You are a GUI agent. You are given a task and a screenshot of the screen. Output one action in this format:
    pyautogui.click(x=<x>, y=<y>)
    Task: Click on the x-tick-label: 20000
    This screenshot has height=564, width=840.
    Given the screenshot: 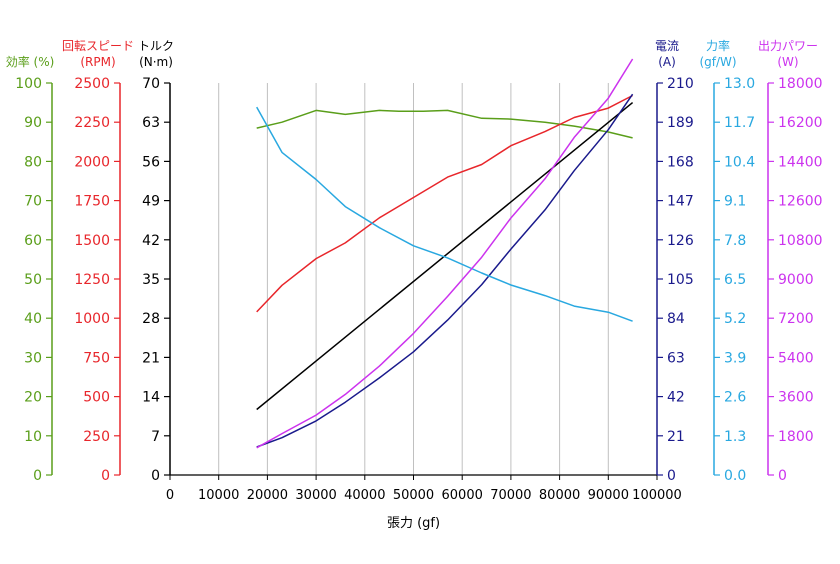 What is the action you would take?
    pyautogui.click(x=267, y=495)
    